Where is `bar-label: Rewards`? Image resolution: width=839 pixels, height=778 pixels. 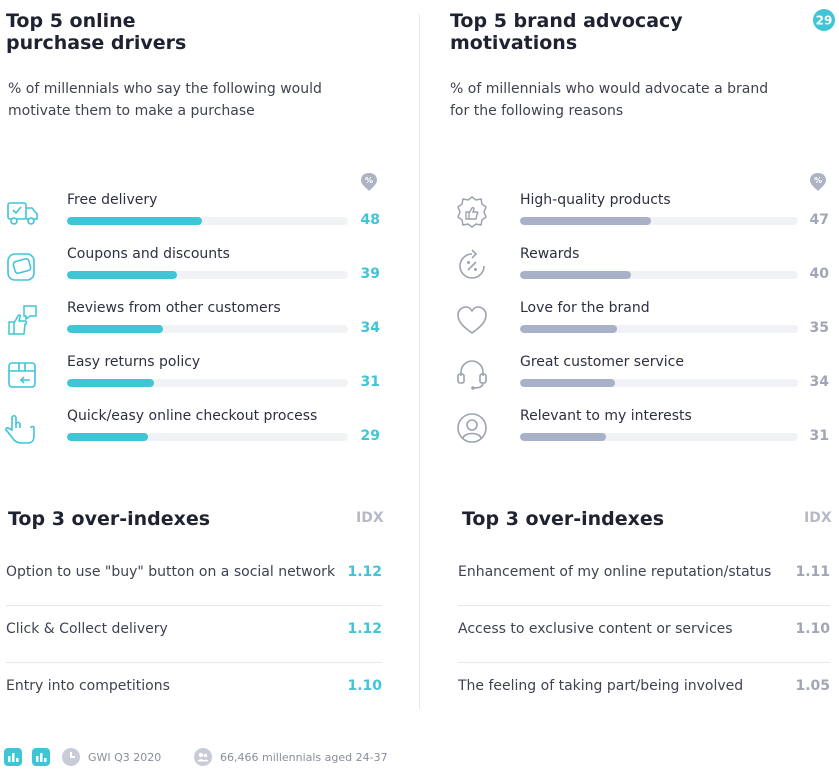
bar-label: Rewards is located at coordinates (550, 254).